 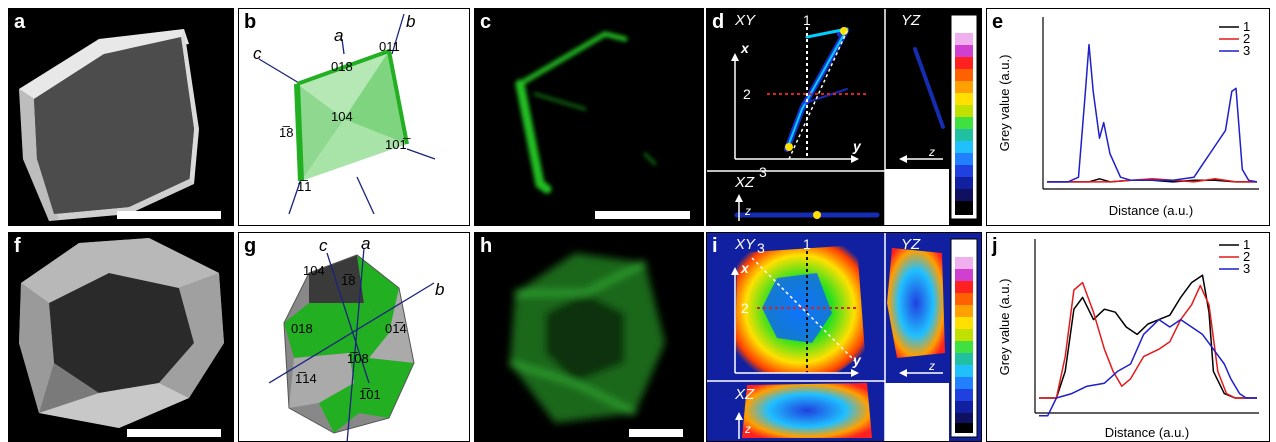 I want to click on line-chart-j: Grey value (a.u.) Distance (a.u.) 1 2 3, so click(x=1128, y=338).